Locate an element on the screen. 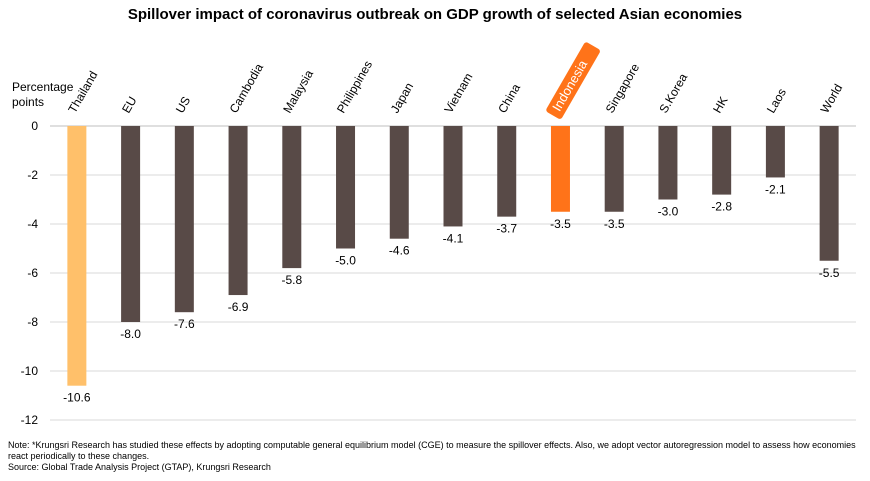  category-text: Philippines is located at coordinates (354, 86).